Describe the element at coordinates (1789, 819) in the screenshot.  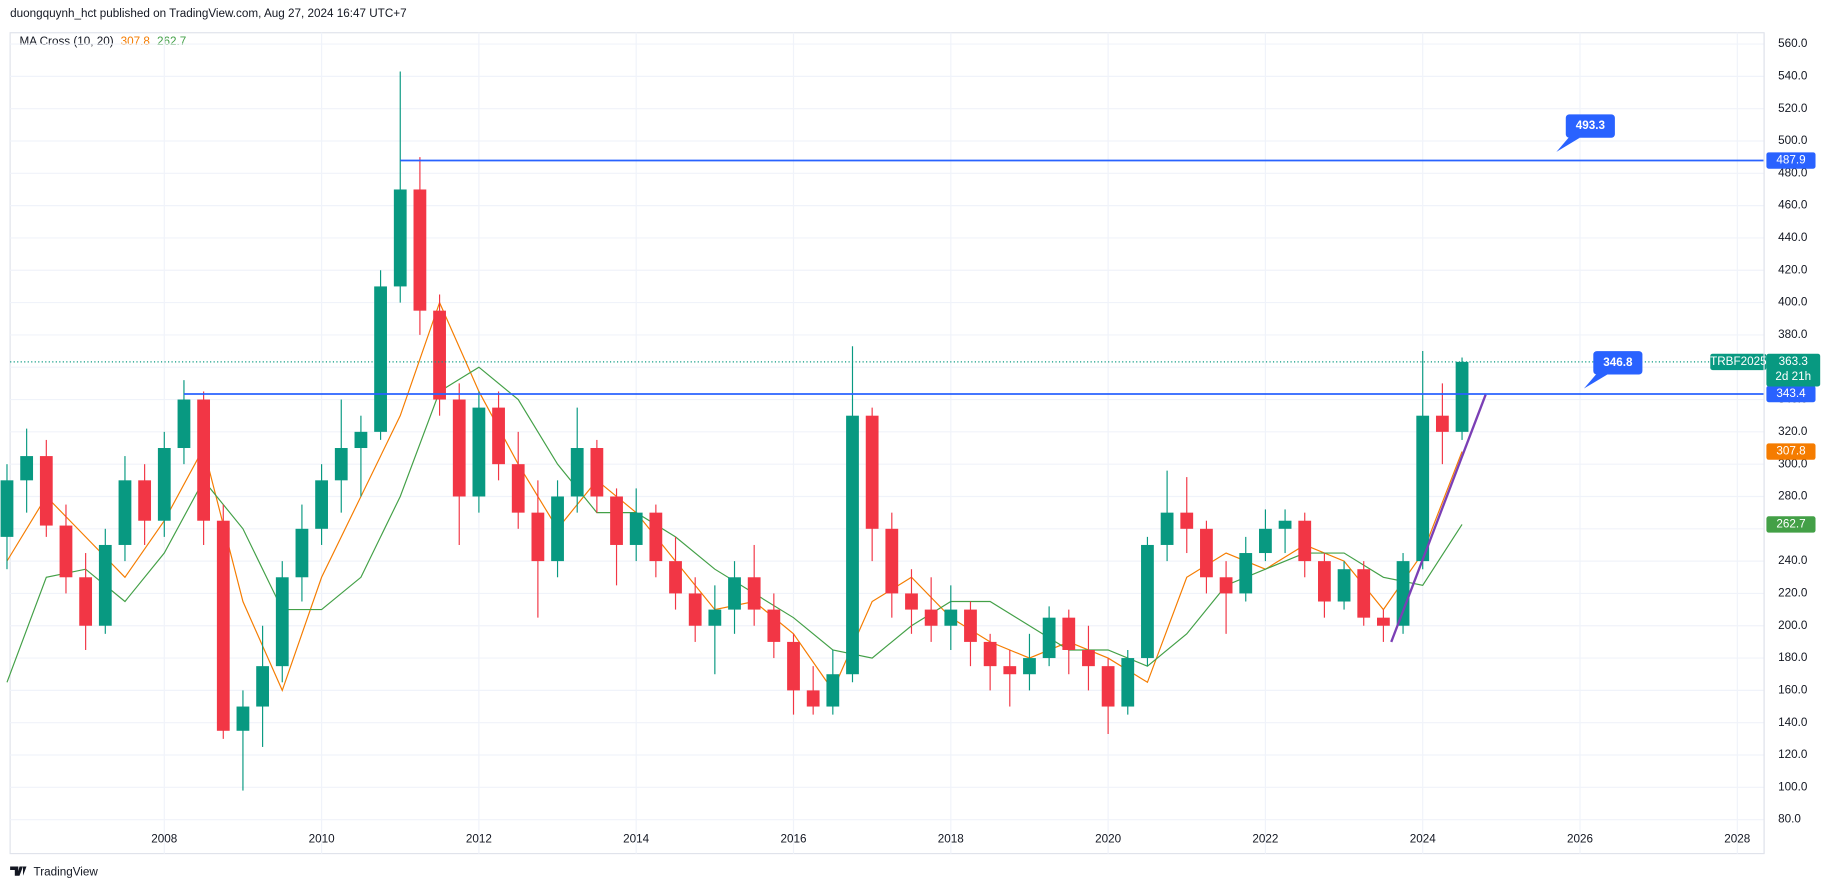
I see `y-tick-label: 80.0` at that location.